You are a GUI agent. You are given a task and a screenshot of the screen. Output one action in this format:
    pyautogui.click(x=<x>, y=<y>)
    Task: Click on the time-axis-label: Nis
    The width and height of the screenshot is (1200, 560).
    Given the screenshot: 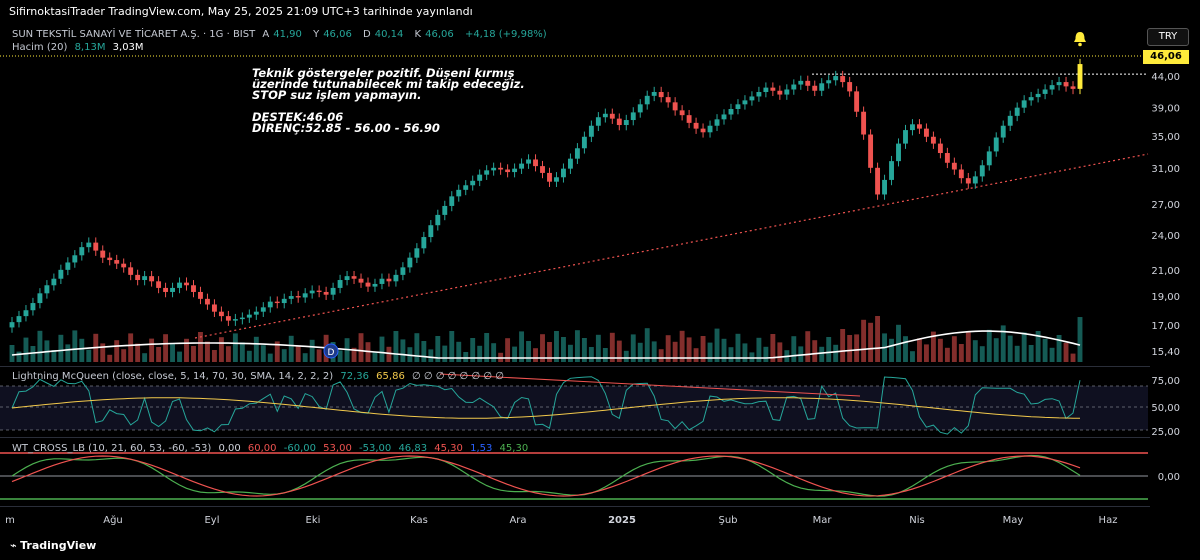 What is the action you would take?
    pyautogui.click(x=916, y=520)
    